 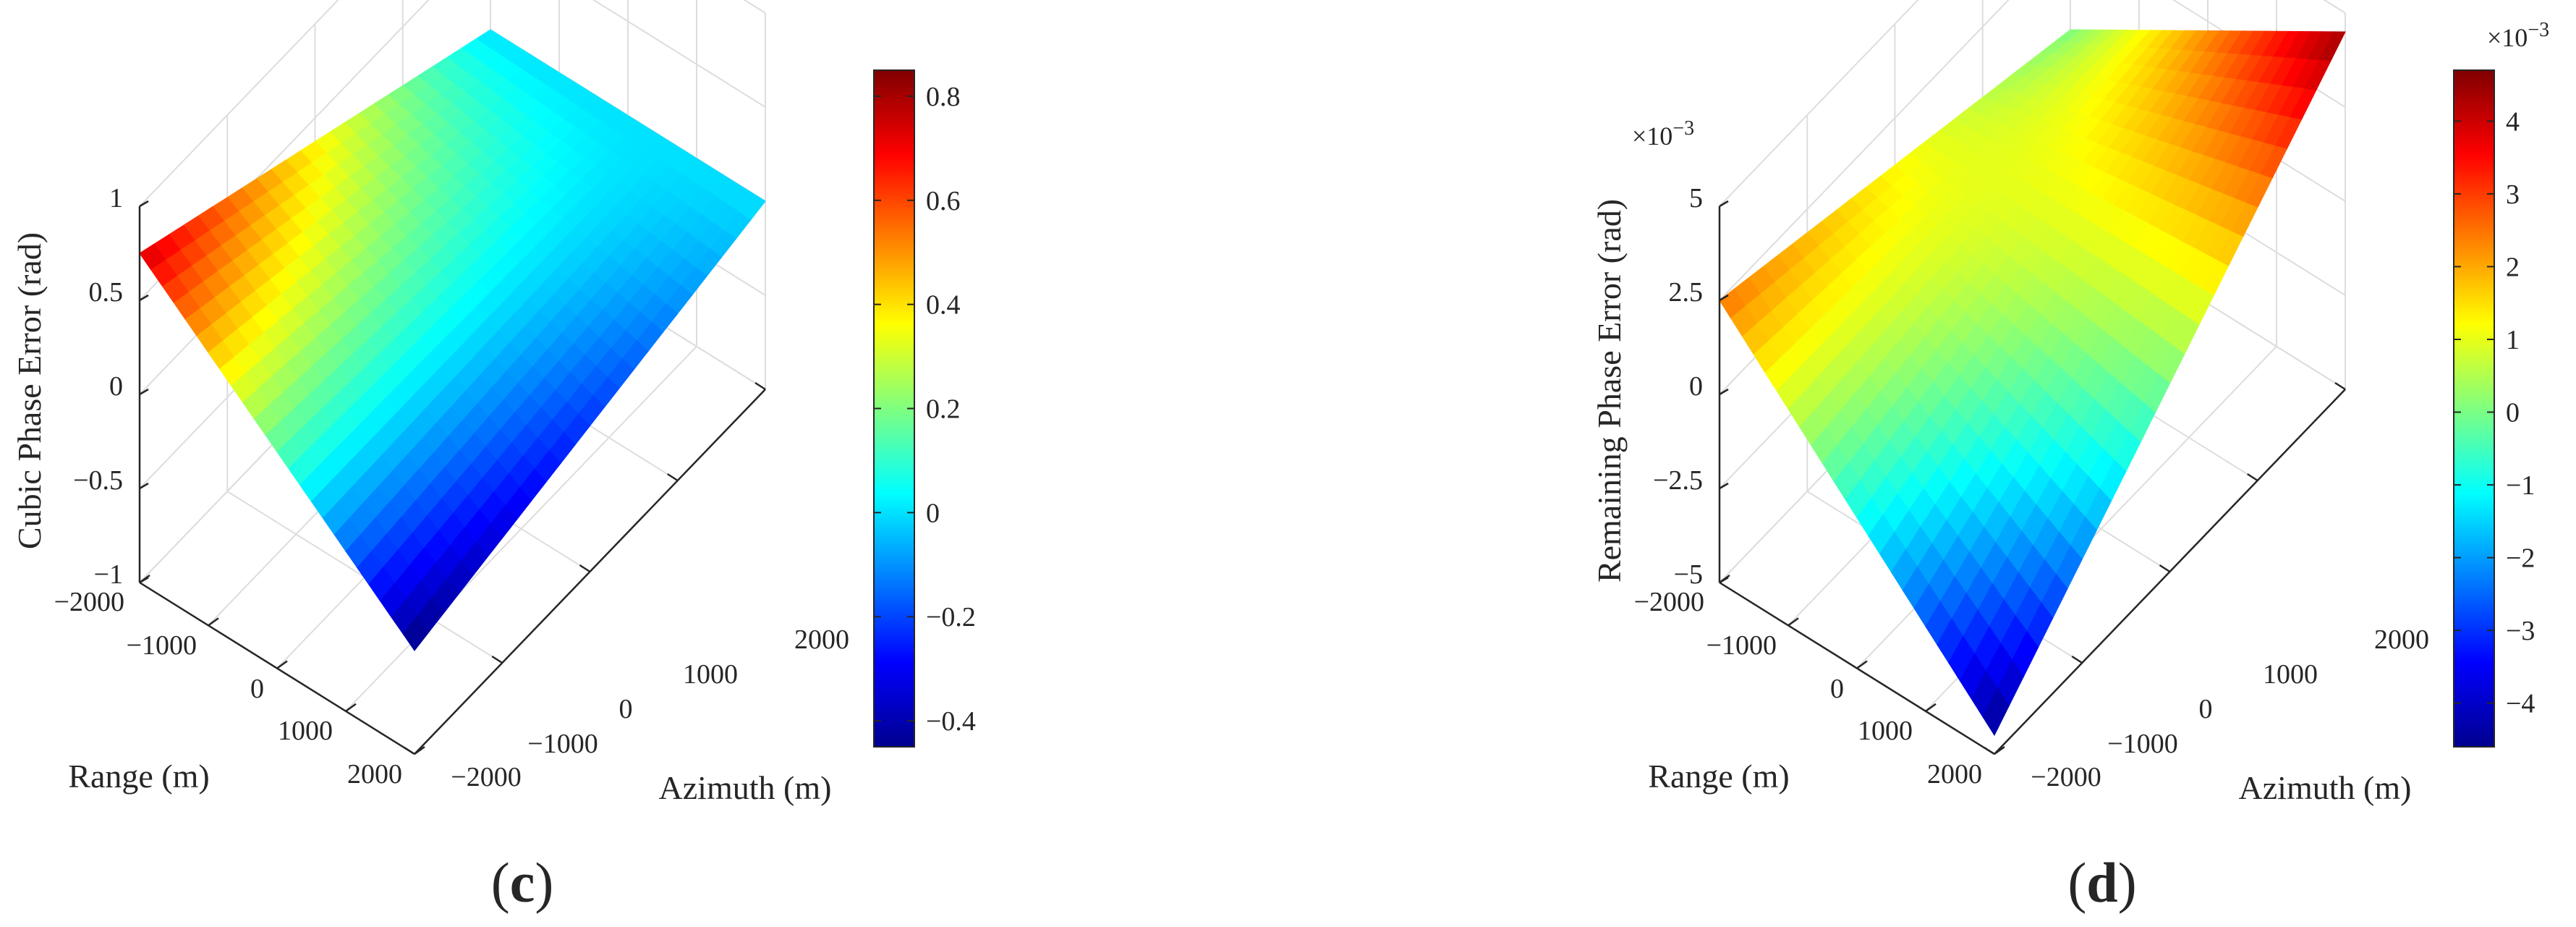 I want to click on colorbar-tick-labels: 4 3 2 1 0 −1 −2 −3 −4, so click(x=2520, y=412).